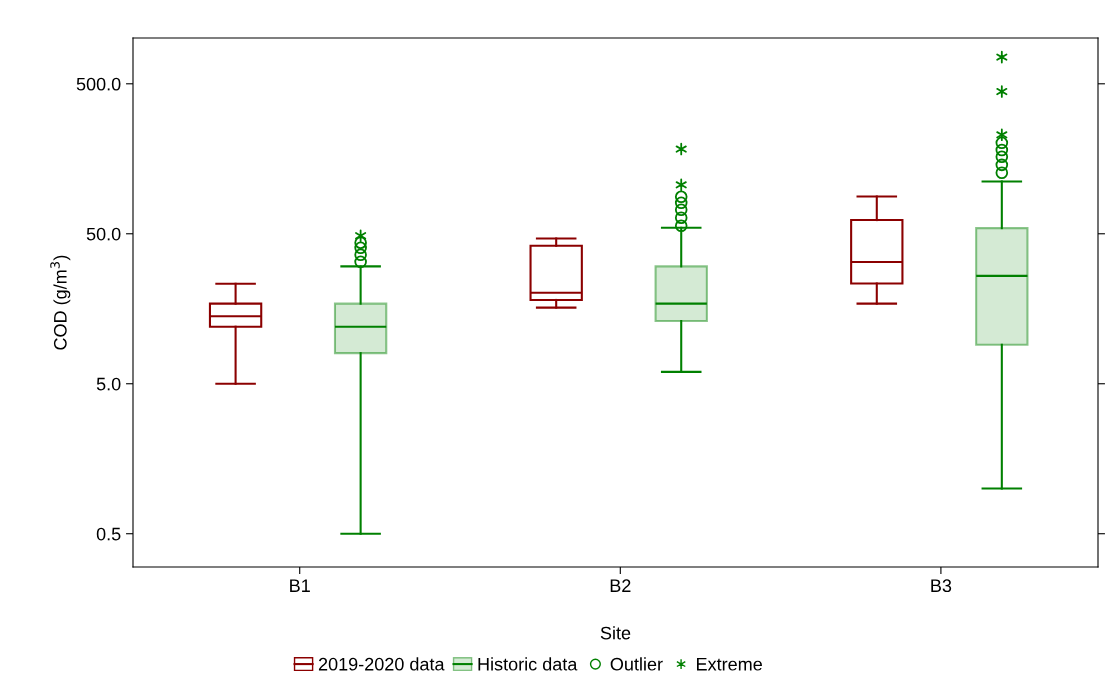  Describe the element at coordinates (103, 234) in the screenshot. I see `y-tick-label: 50.0` at that location.